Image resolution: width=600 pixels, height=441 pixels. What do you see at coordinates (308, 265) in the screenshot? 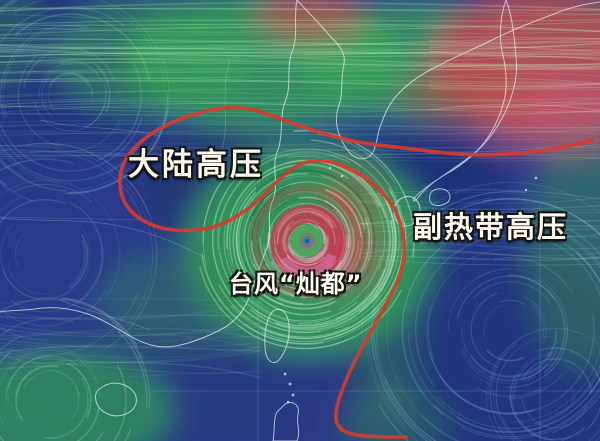
I see `typhoon-pink-arc` at bounding box center [308, 265].